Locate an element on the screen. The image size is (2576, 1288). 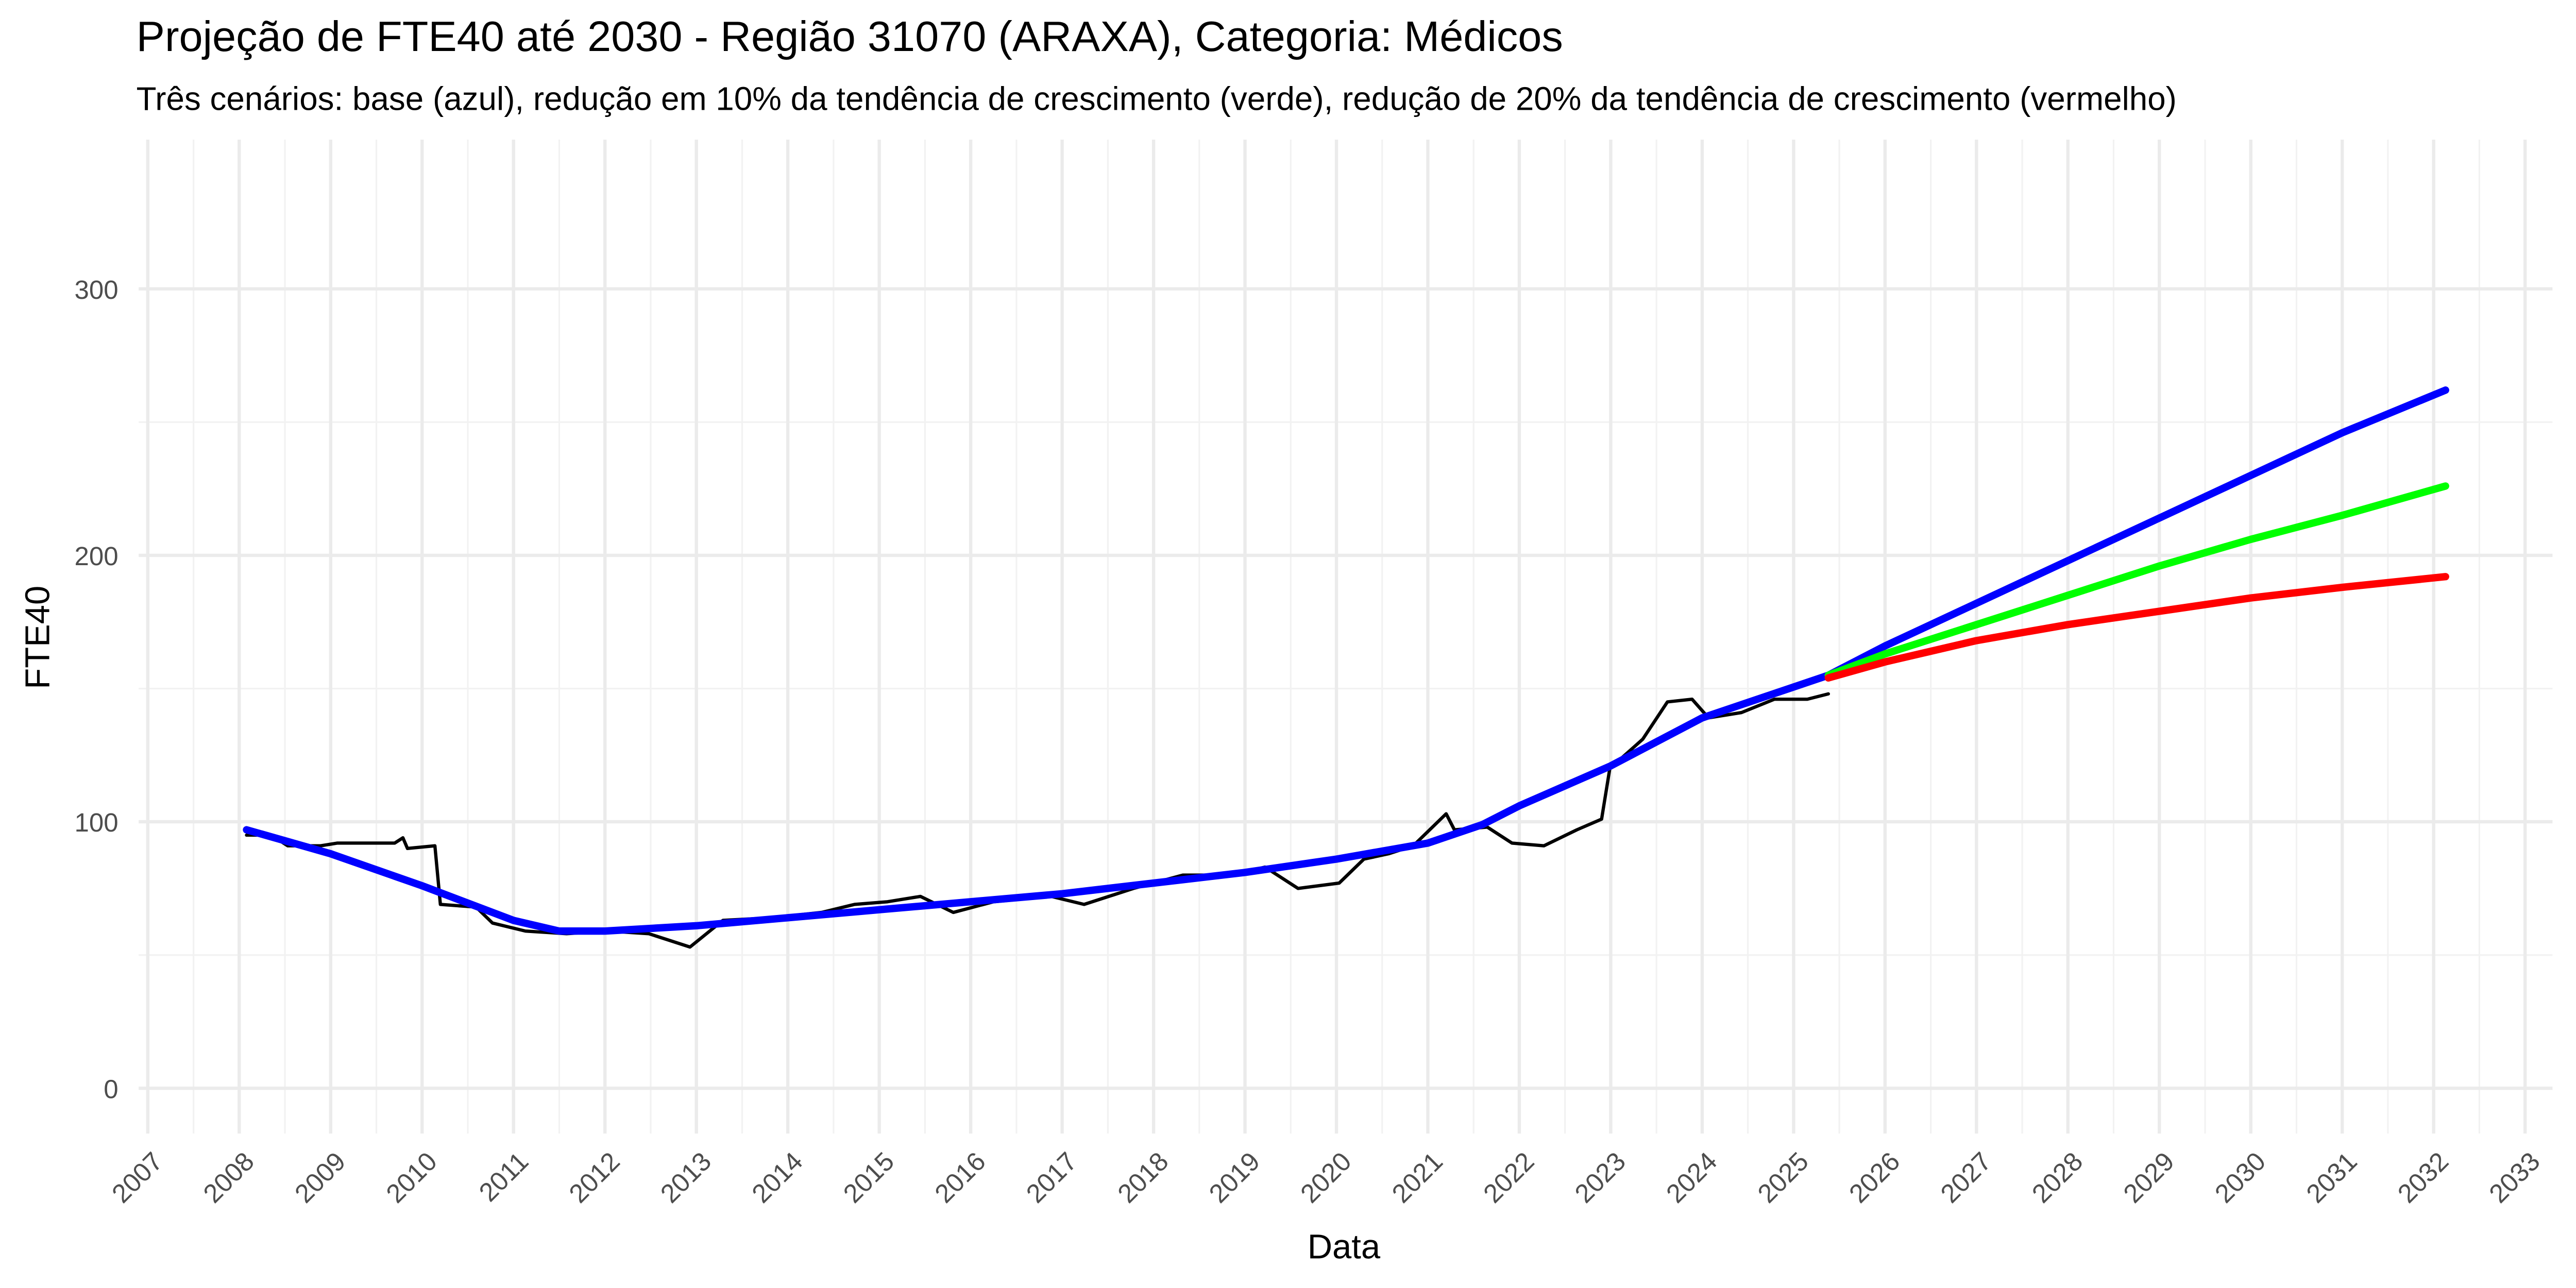
y-tick-label: 200 is located at coordinates (96, 556).